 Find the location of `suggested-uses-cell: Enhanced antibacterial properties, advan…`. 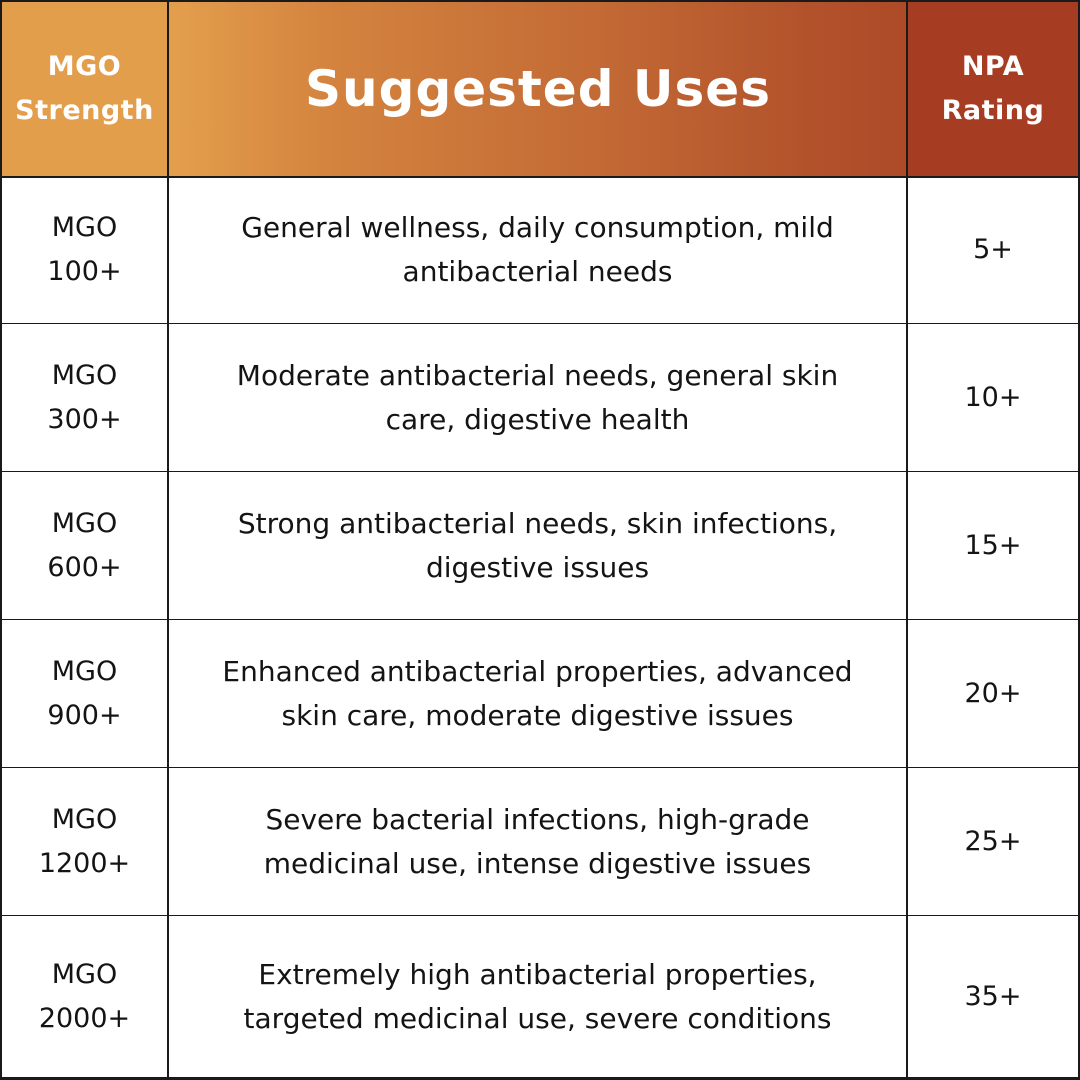

suggested-uses-cell: Enhanced antibacterial properties, advan… is located at coordinates (537, 693).